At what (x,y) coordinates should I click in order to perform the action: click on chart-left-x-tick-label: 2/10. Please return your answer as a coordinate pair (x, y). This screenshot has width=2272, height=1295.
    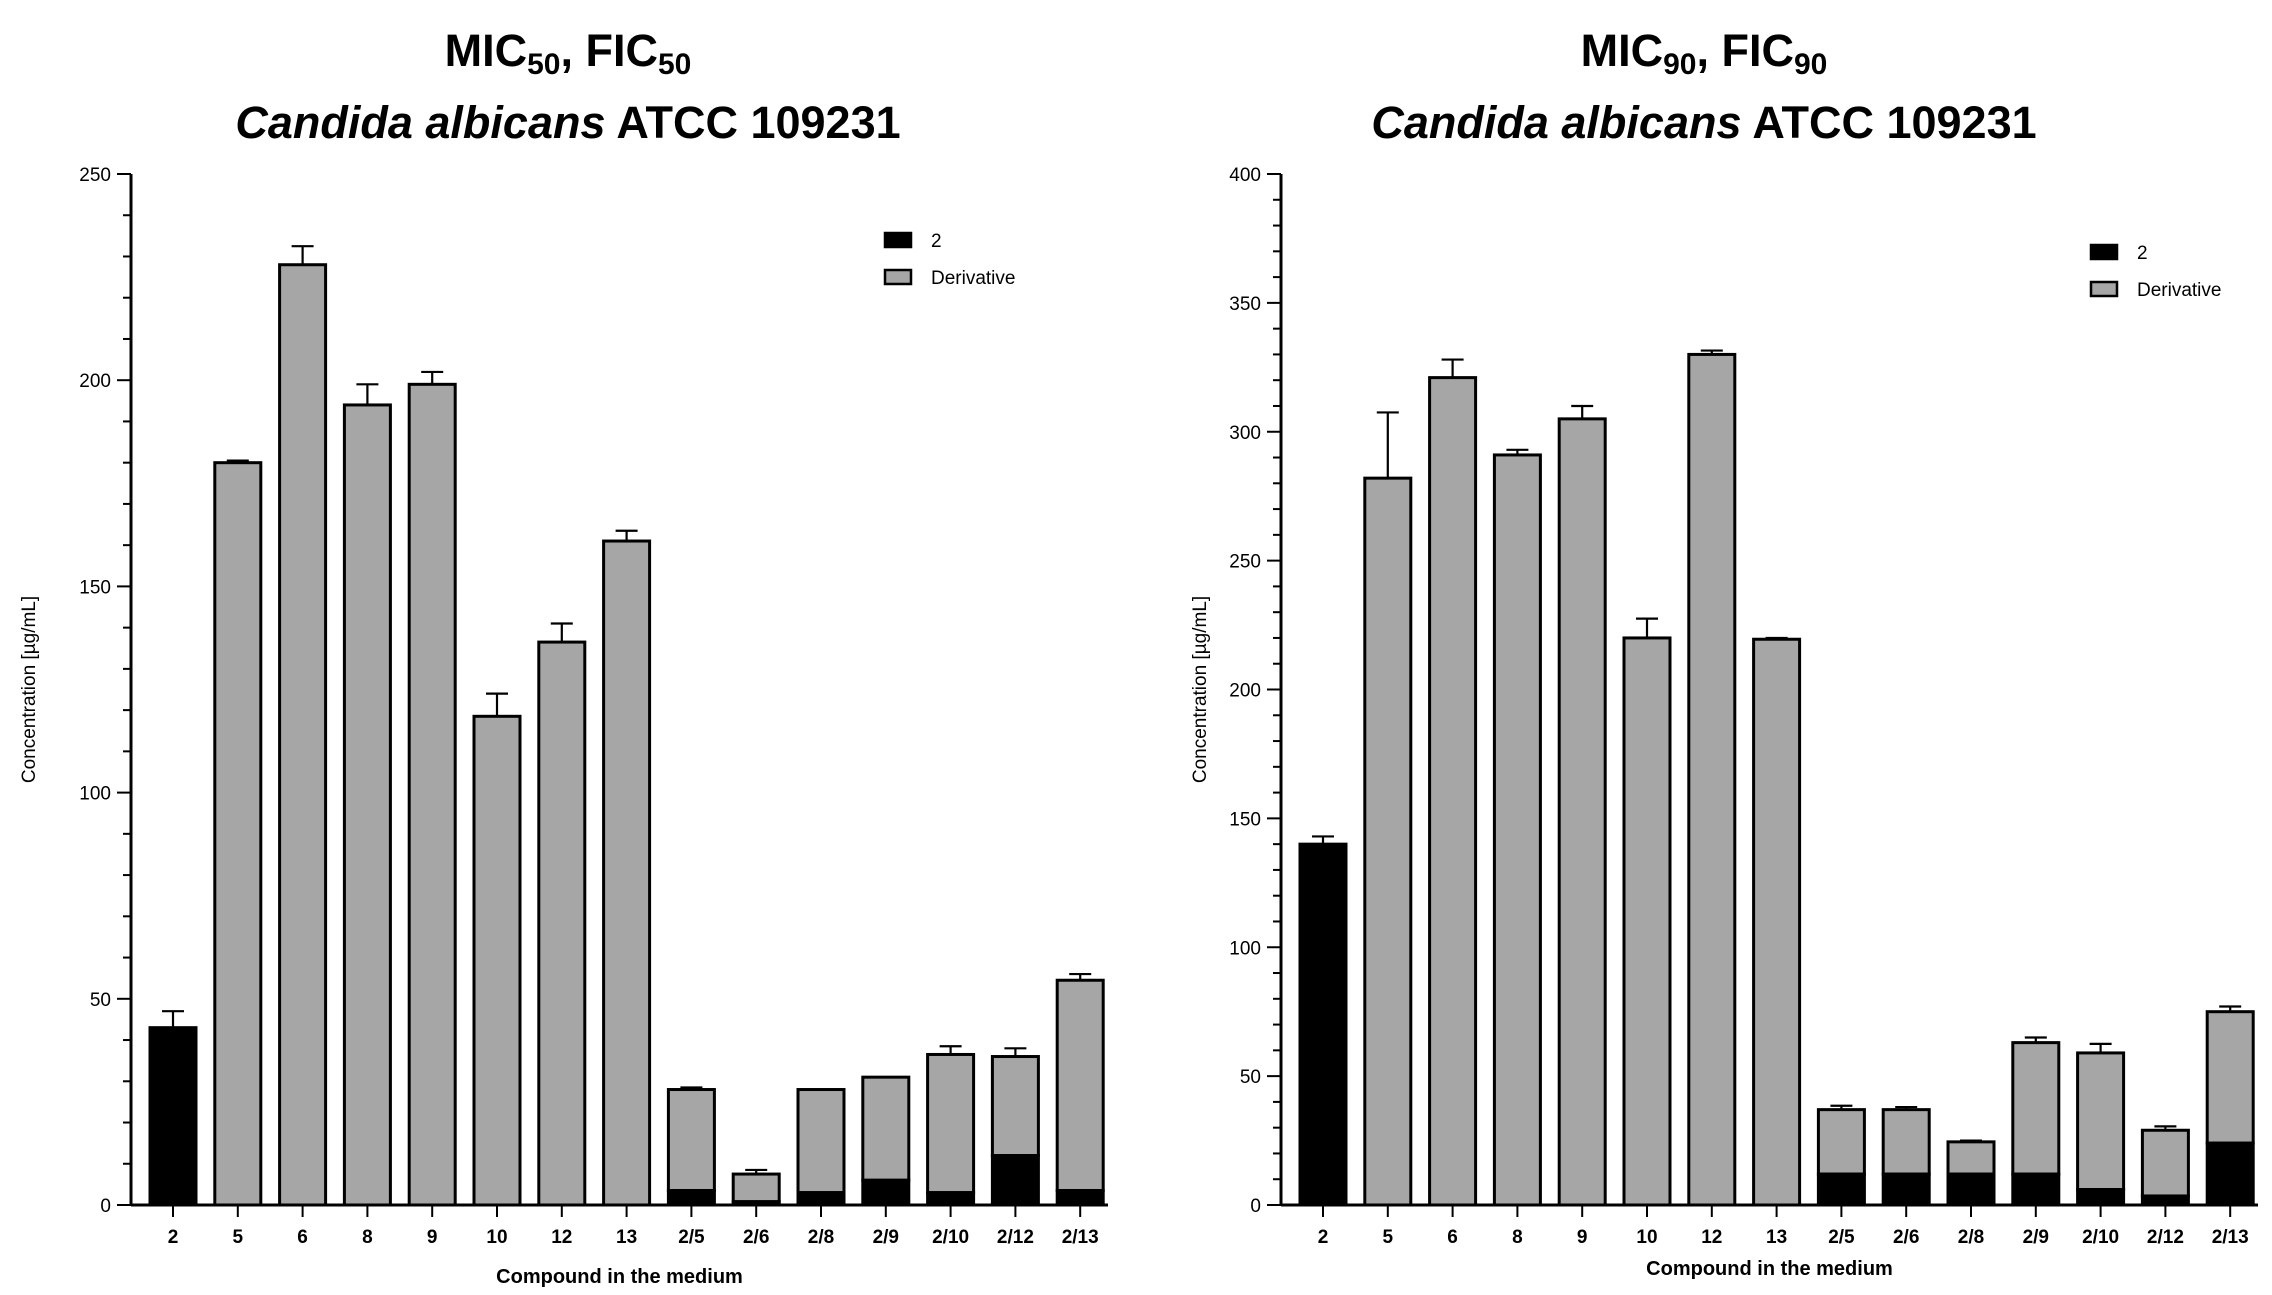
    Looking at the image, I should click on (950, 1237).